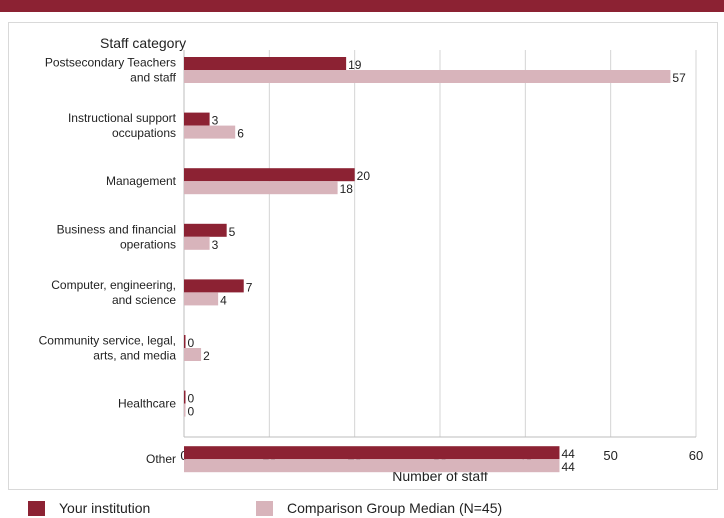 The image size is (724, 518). Describe the element at coordinates (153, 78) in the screenshot. I see `category-label-0-1: and staff` at that location.